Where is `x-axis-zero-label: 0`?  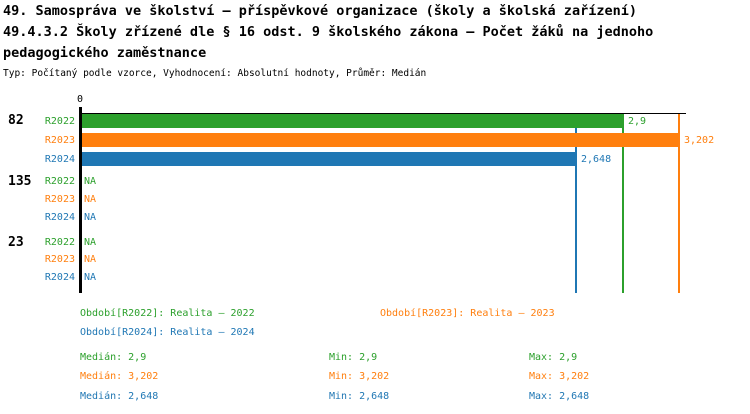
x-axis-zero-label: 0 is located at coordinates (80, 99).